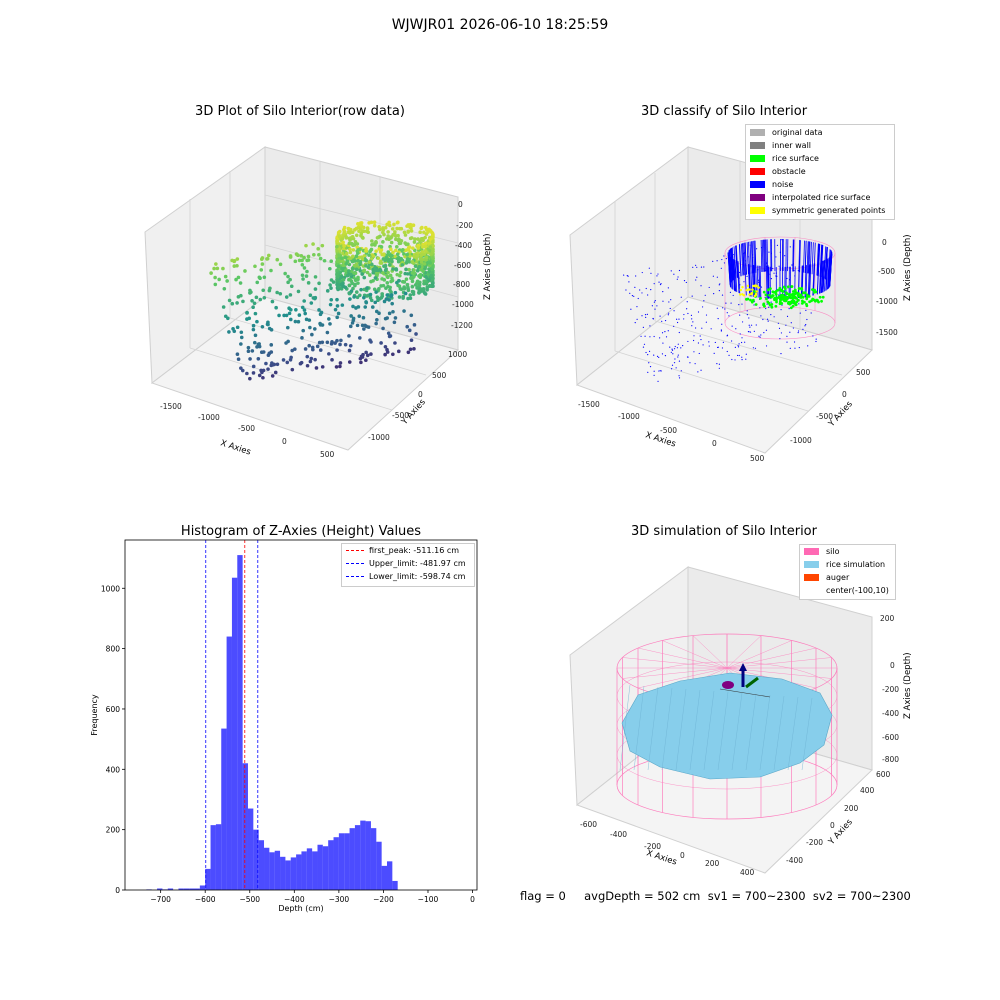  What do you see at coordinates (847, 572) in the screenshot?
I see `simulation-legend: silo rice simulation auger center(-100,10)` at bounding box center [847, 572].